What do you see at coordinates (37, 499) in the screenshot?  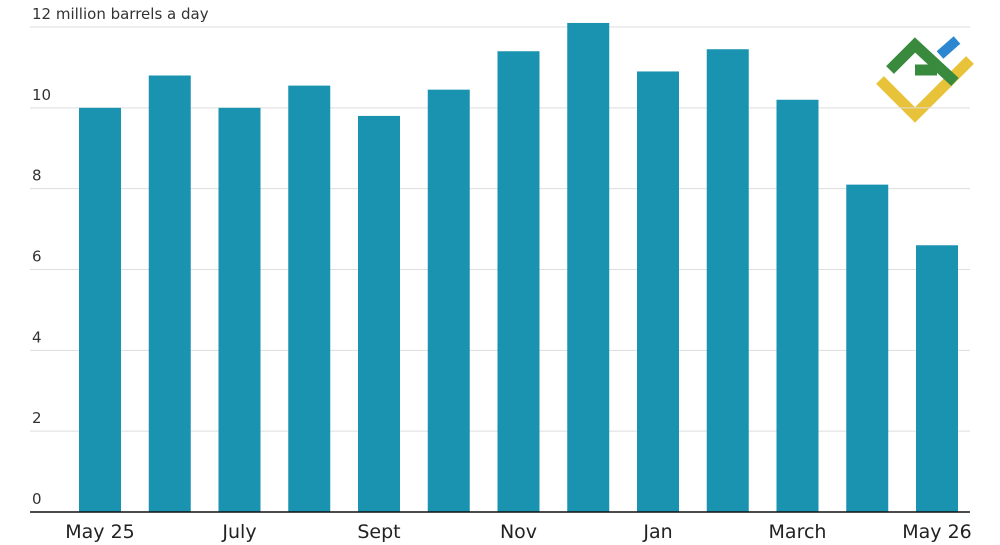 I see `y-tick-label: 0` at bounding box center [37, 499].